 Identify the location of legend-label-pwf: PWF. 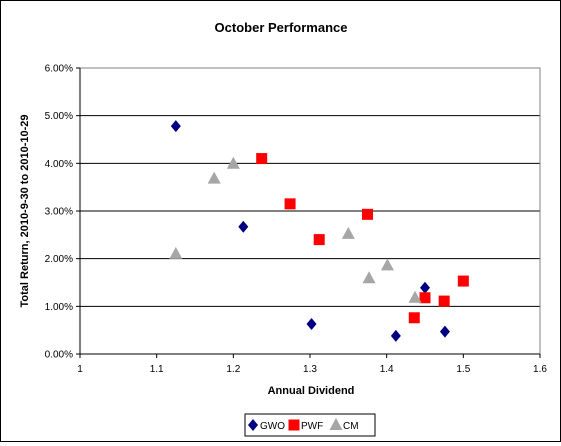
(312, 426).